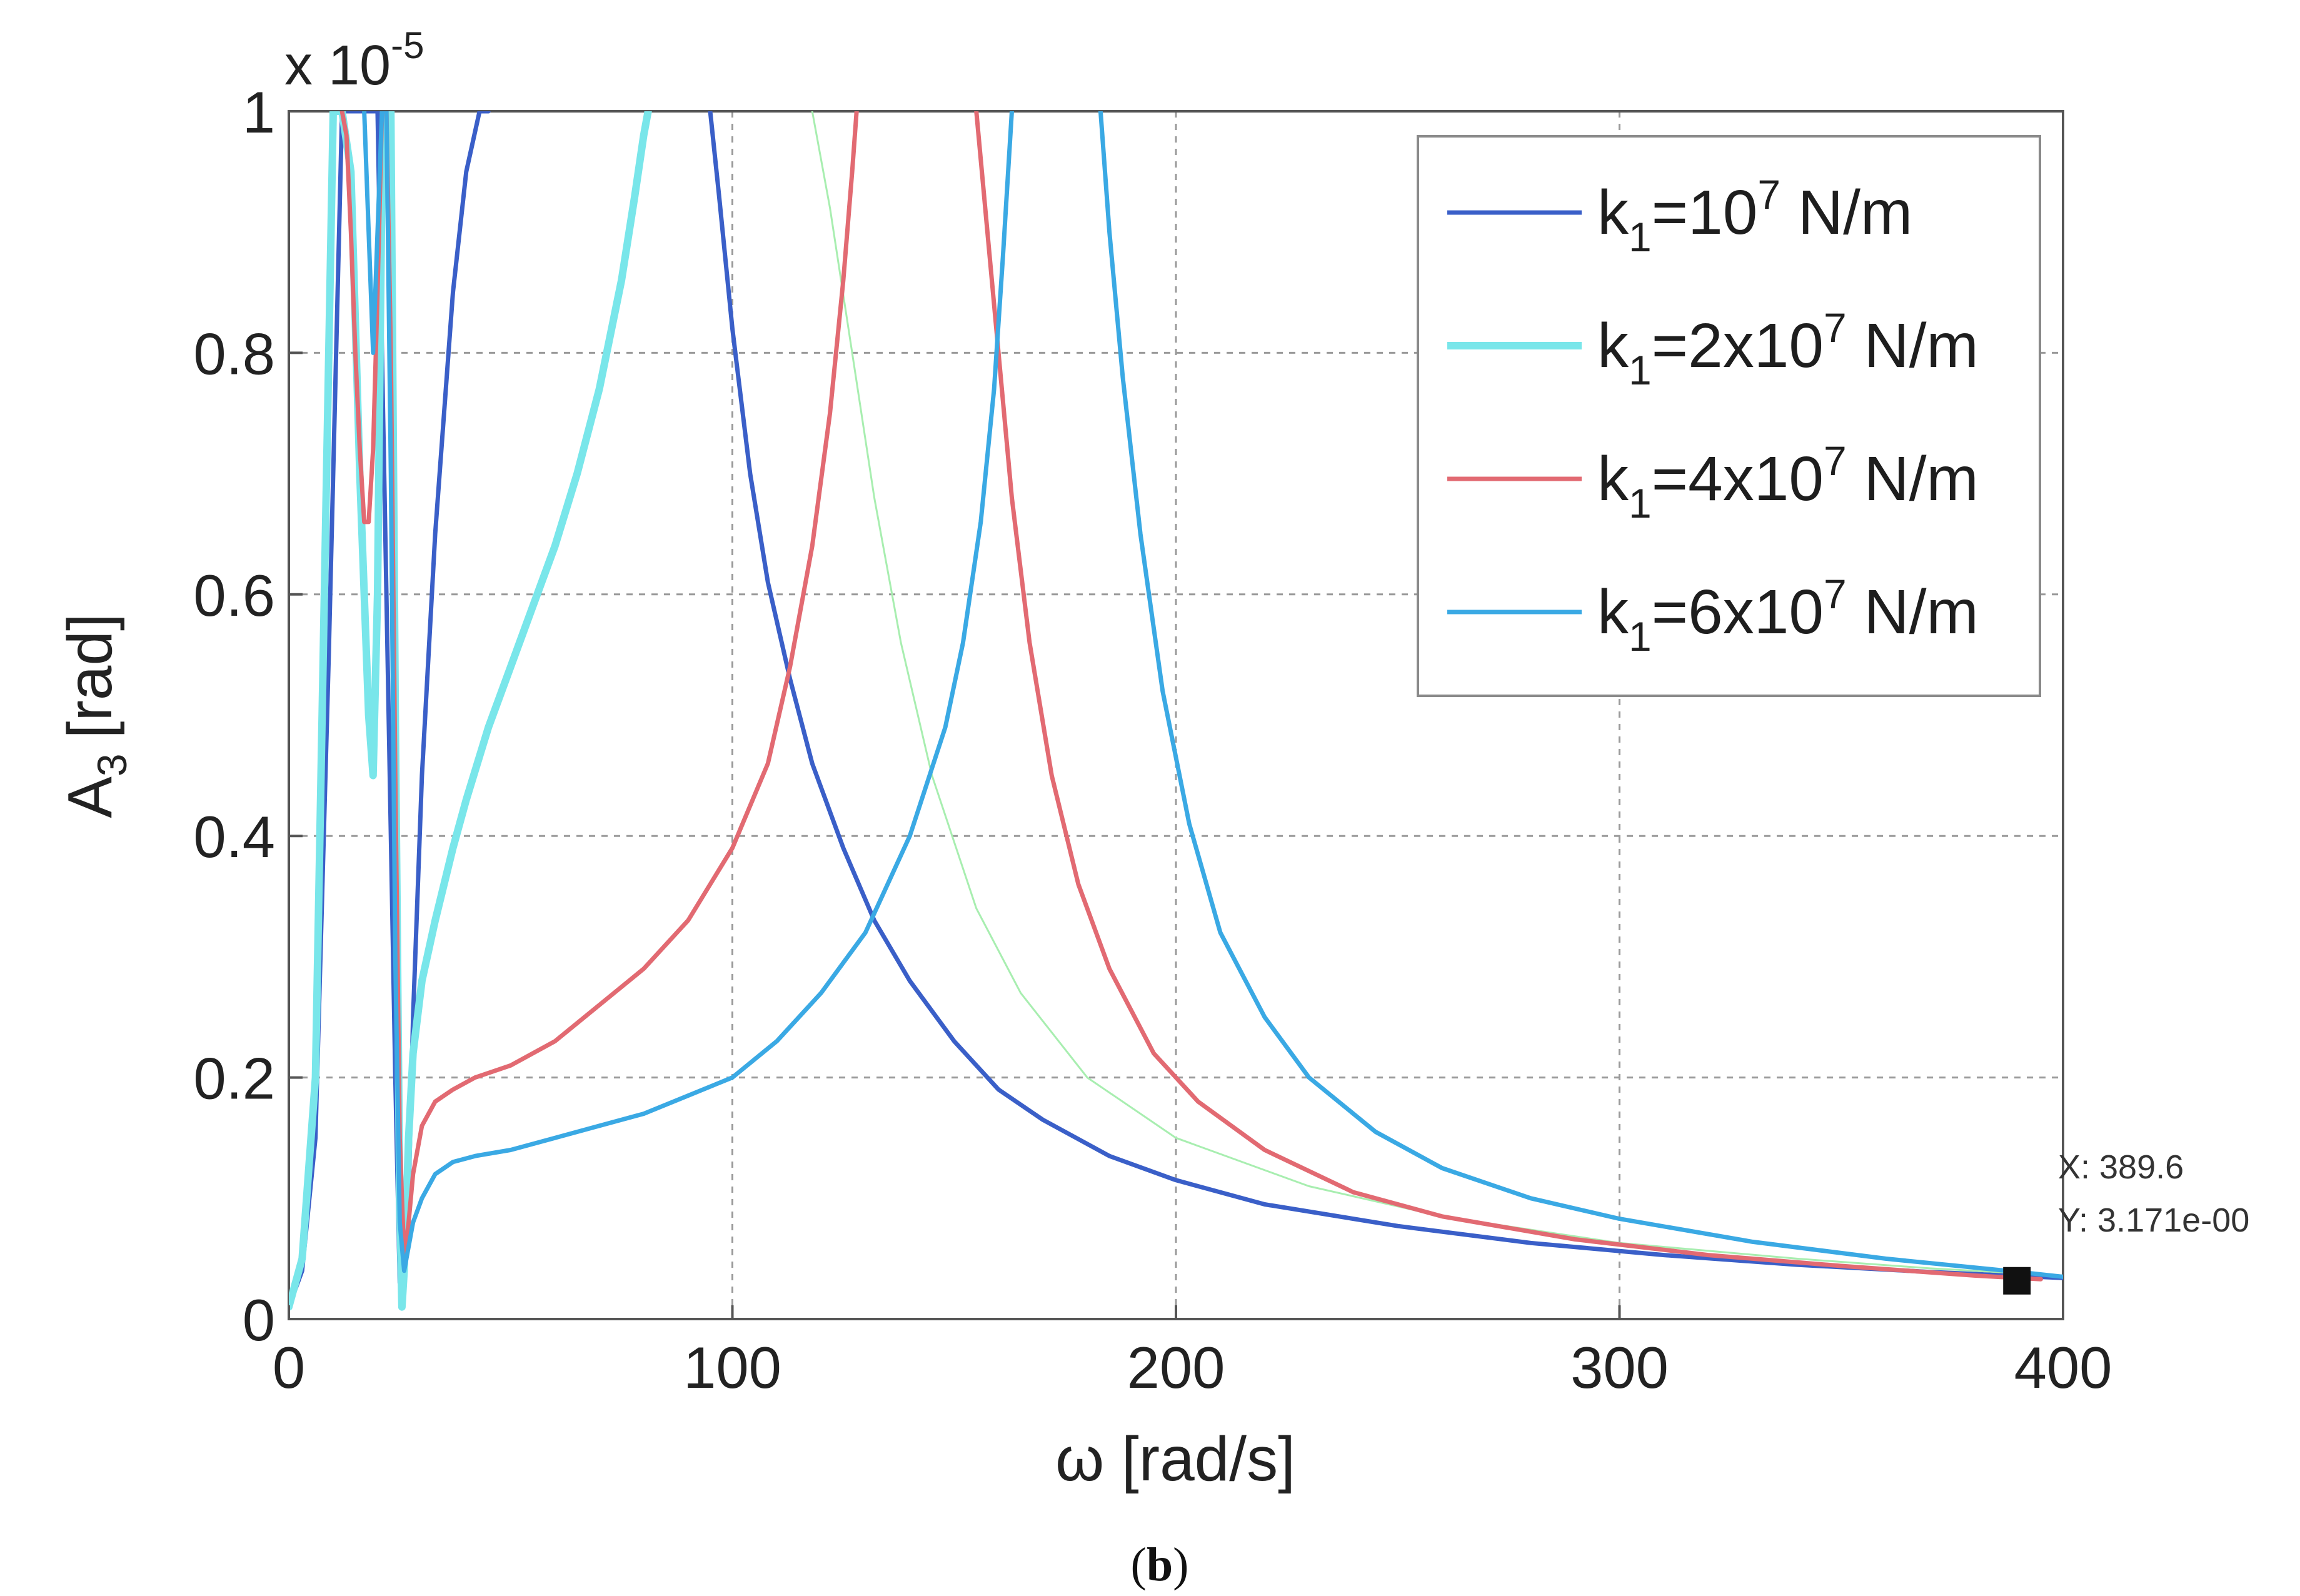 The width and height of the screenshot is (2300, 1596). I want to click on x-tick-label: 300, so click(1619, 1367).